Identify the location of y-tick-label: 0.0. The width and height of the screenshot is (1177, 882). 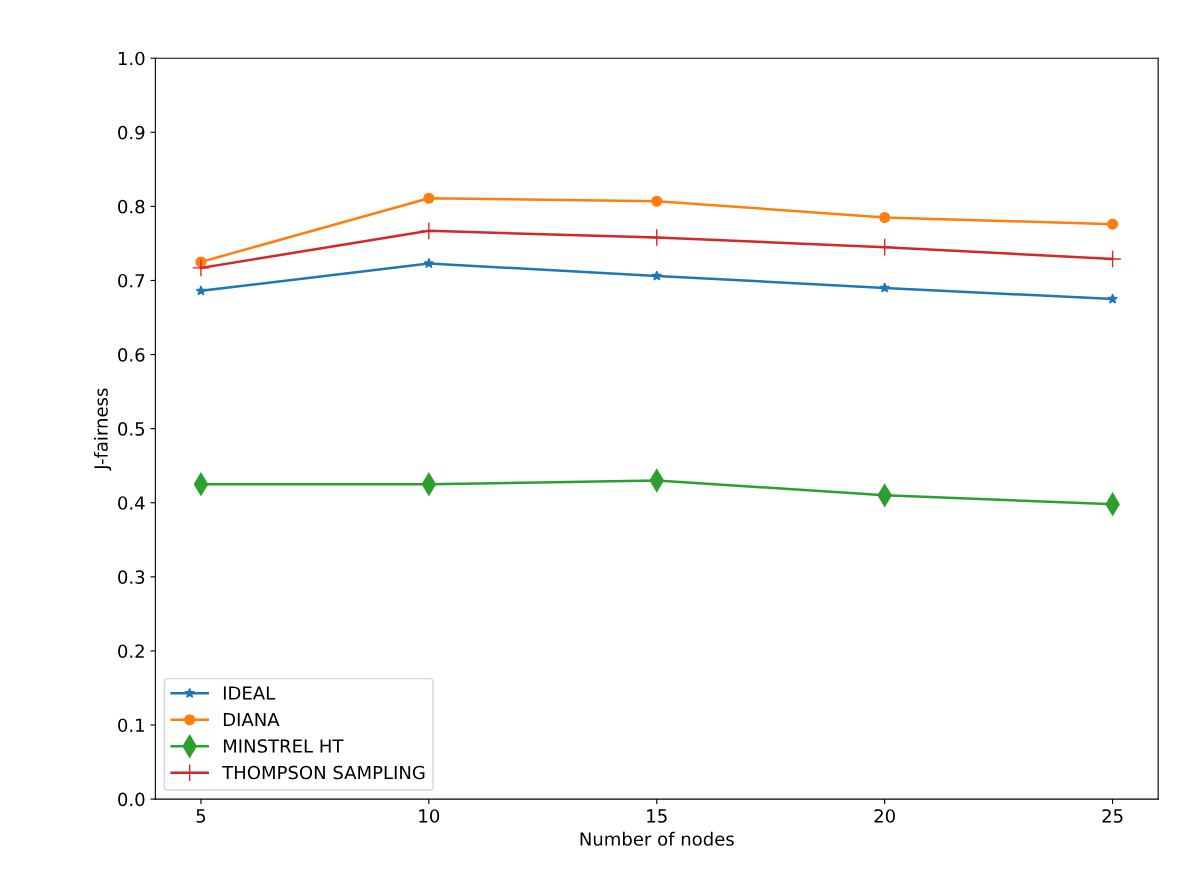
(131, 799).